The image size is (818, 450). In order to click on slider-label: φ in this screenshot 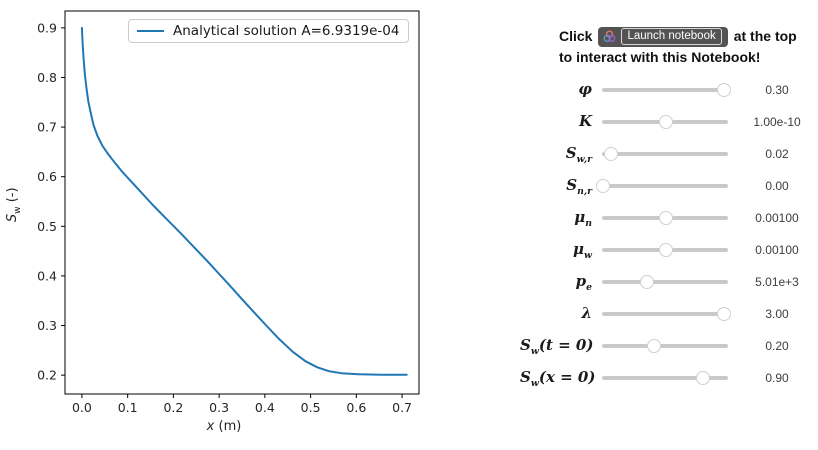, I will do `click(585, 88)`.